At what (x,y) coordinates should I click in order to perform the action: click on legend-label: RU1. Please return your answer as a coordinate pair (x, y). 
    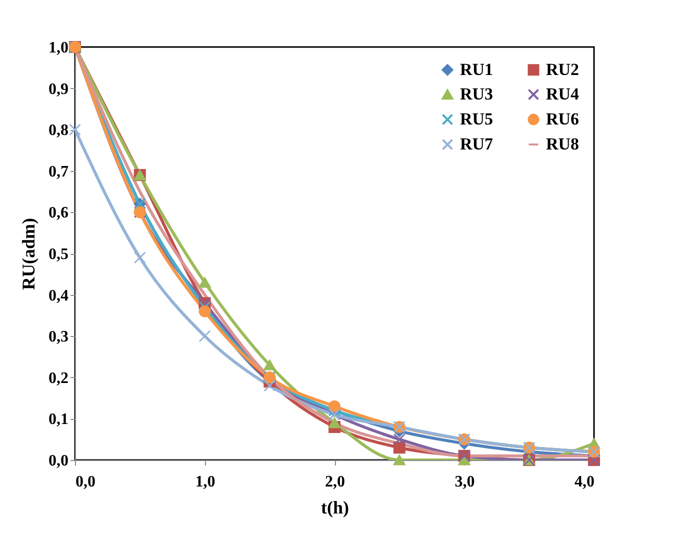
    Looking at the image, I should click on (477, 69).